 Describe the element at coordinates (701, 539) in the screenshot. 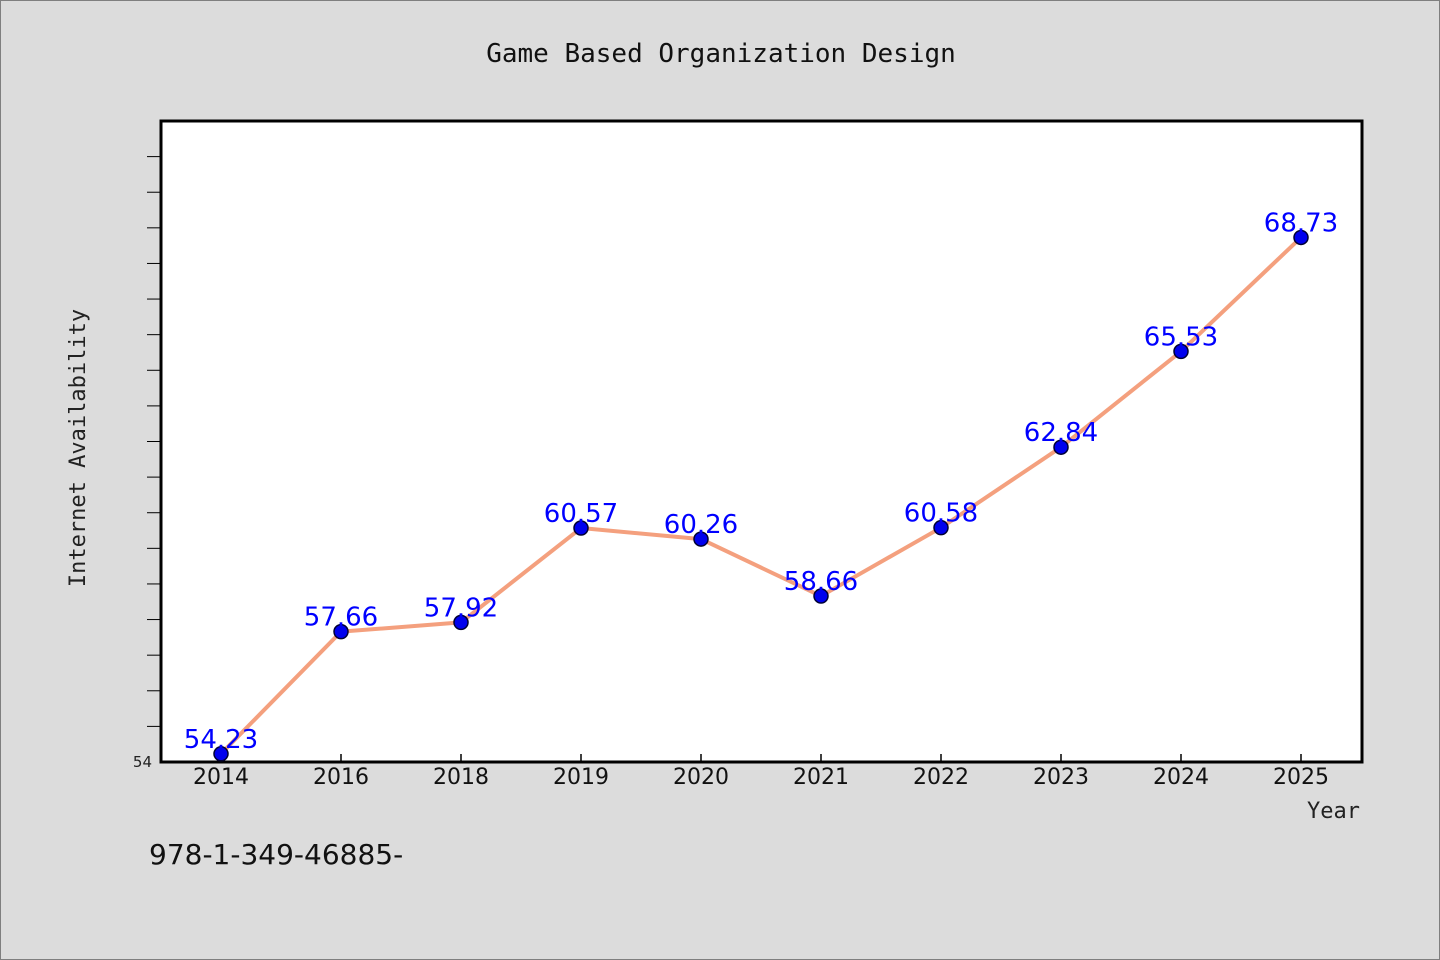

I see `marker-2020` at that location.